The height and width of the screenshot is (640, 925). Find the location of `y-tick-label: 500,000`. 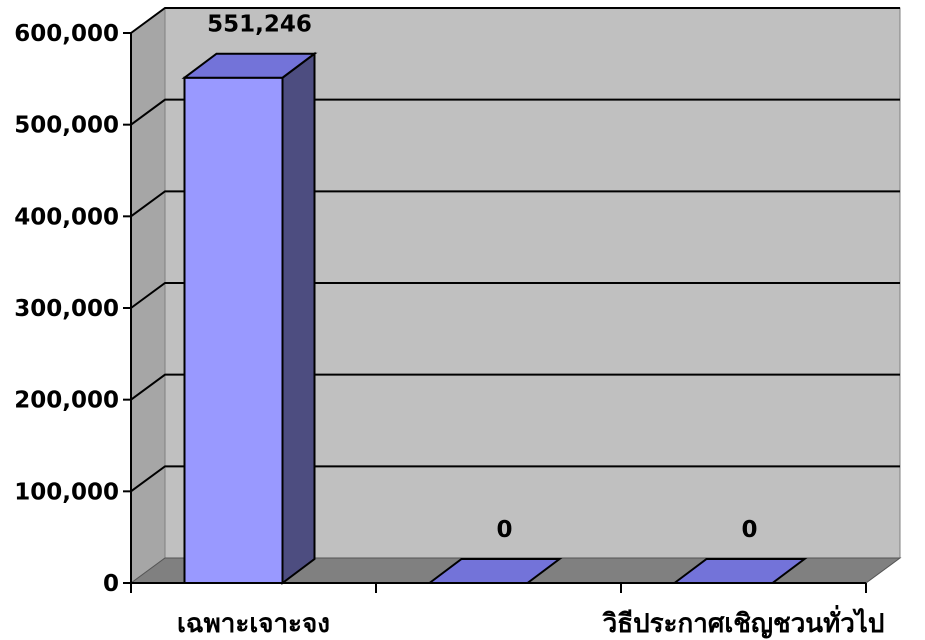

y-tick-label: 500,000 is located at coordinates (66, 126).